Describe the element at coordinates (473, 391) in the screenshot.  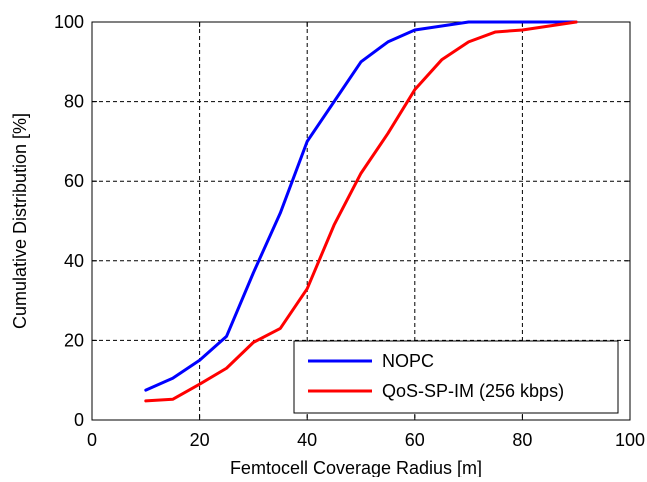
I see `legend-label-2: QoS-SP-IM (256 kbps)` at that location.